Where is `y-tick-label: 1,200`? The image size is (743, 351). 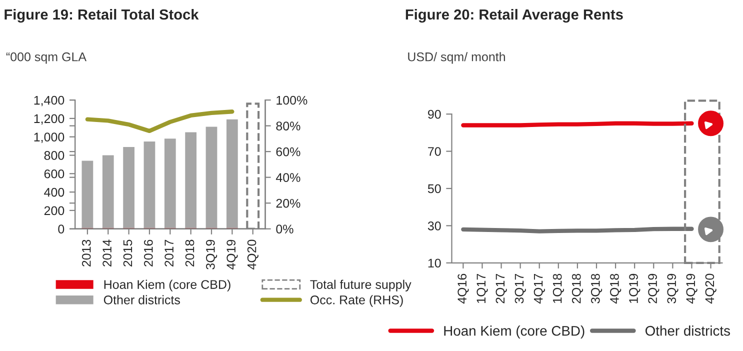
y-tick-label: 1,200 is located at coordinates (49, 119).